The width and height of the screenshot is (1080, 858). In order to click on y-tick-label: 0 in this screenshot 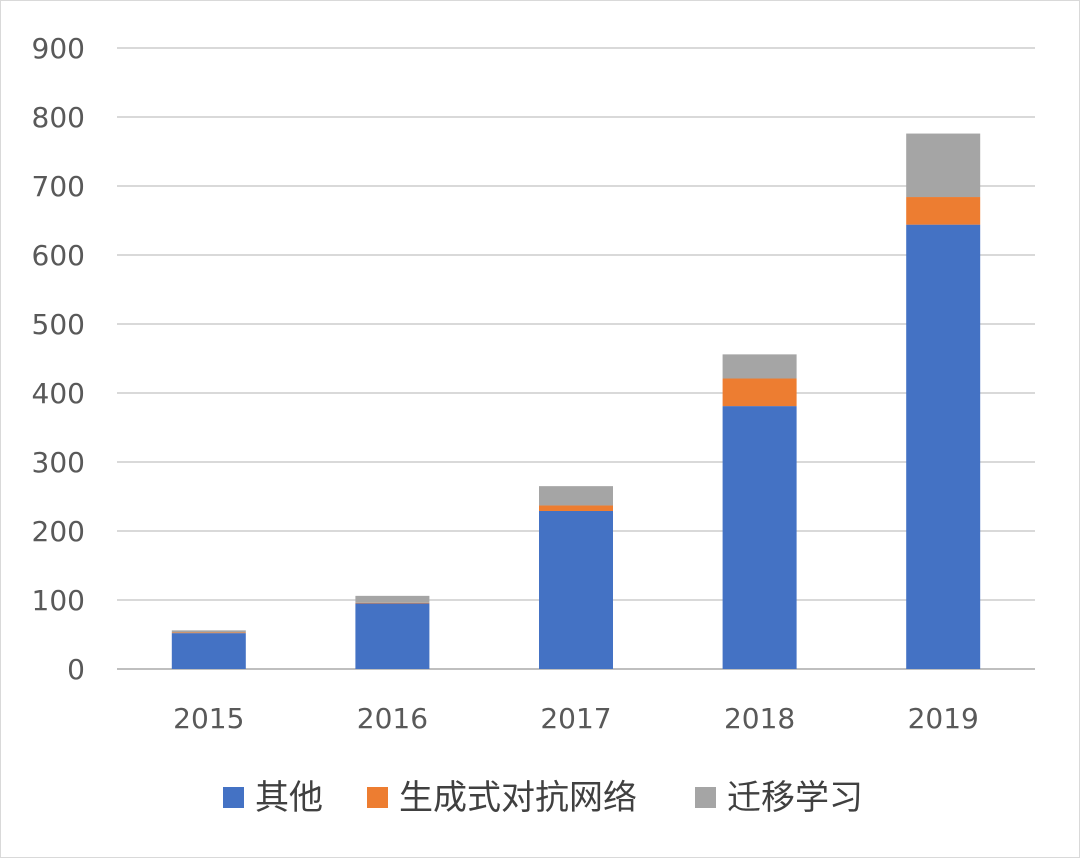, I will do `click(76, 669)`.